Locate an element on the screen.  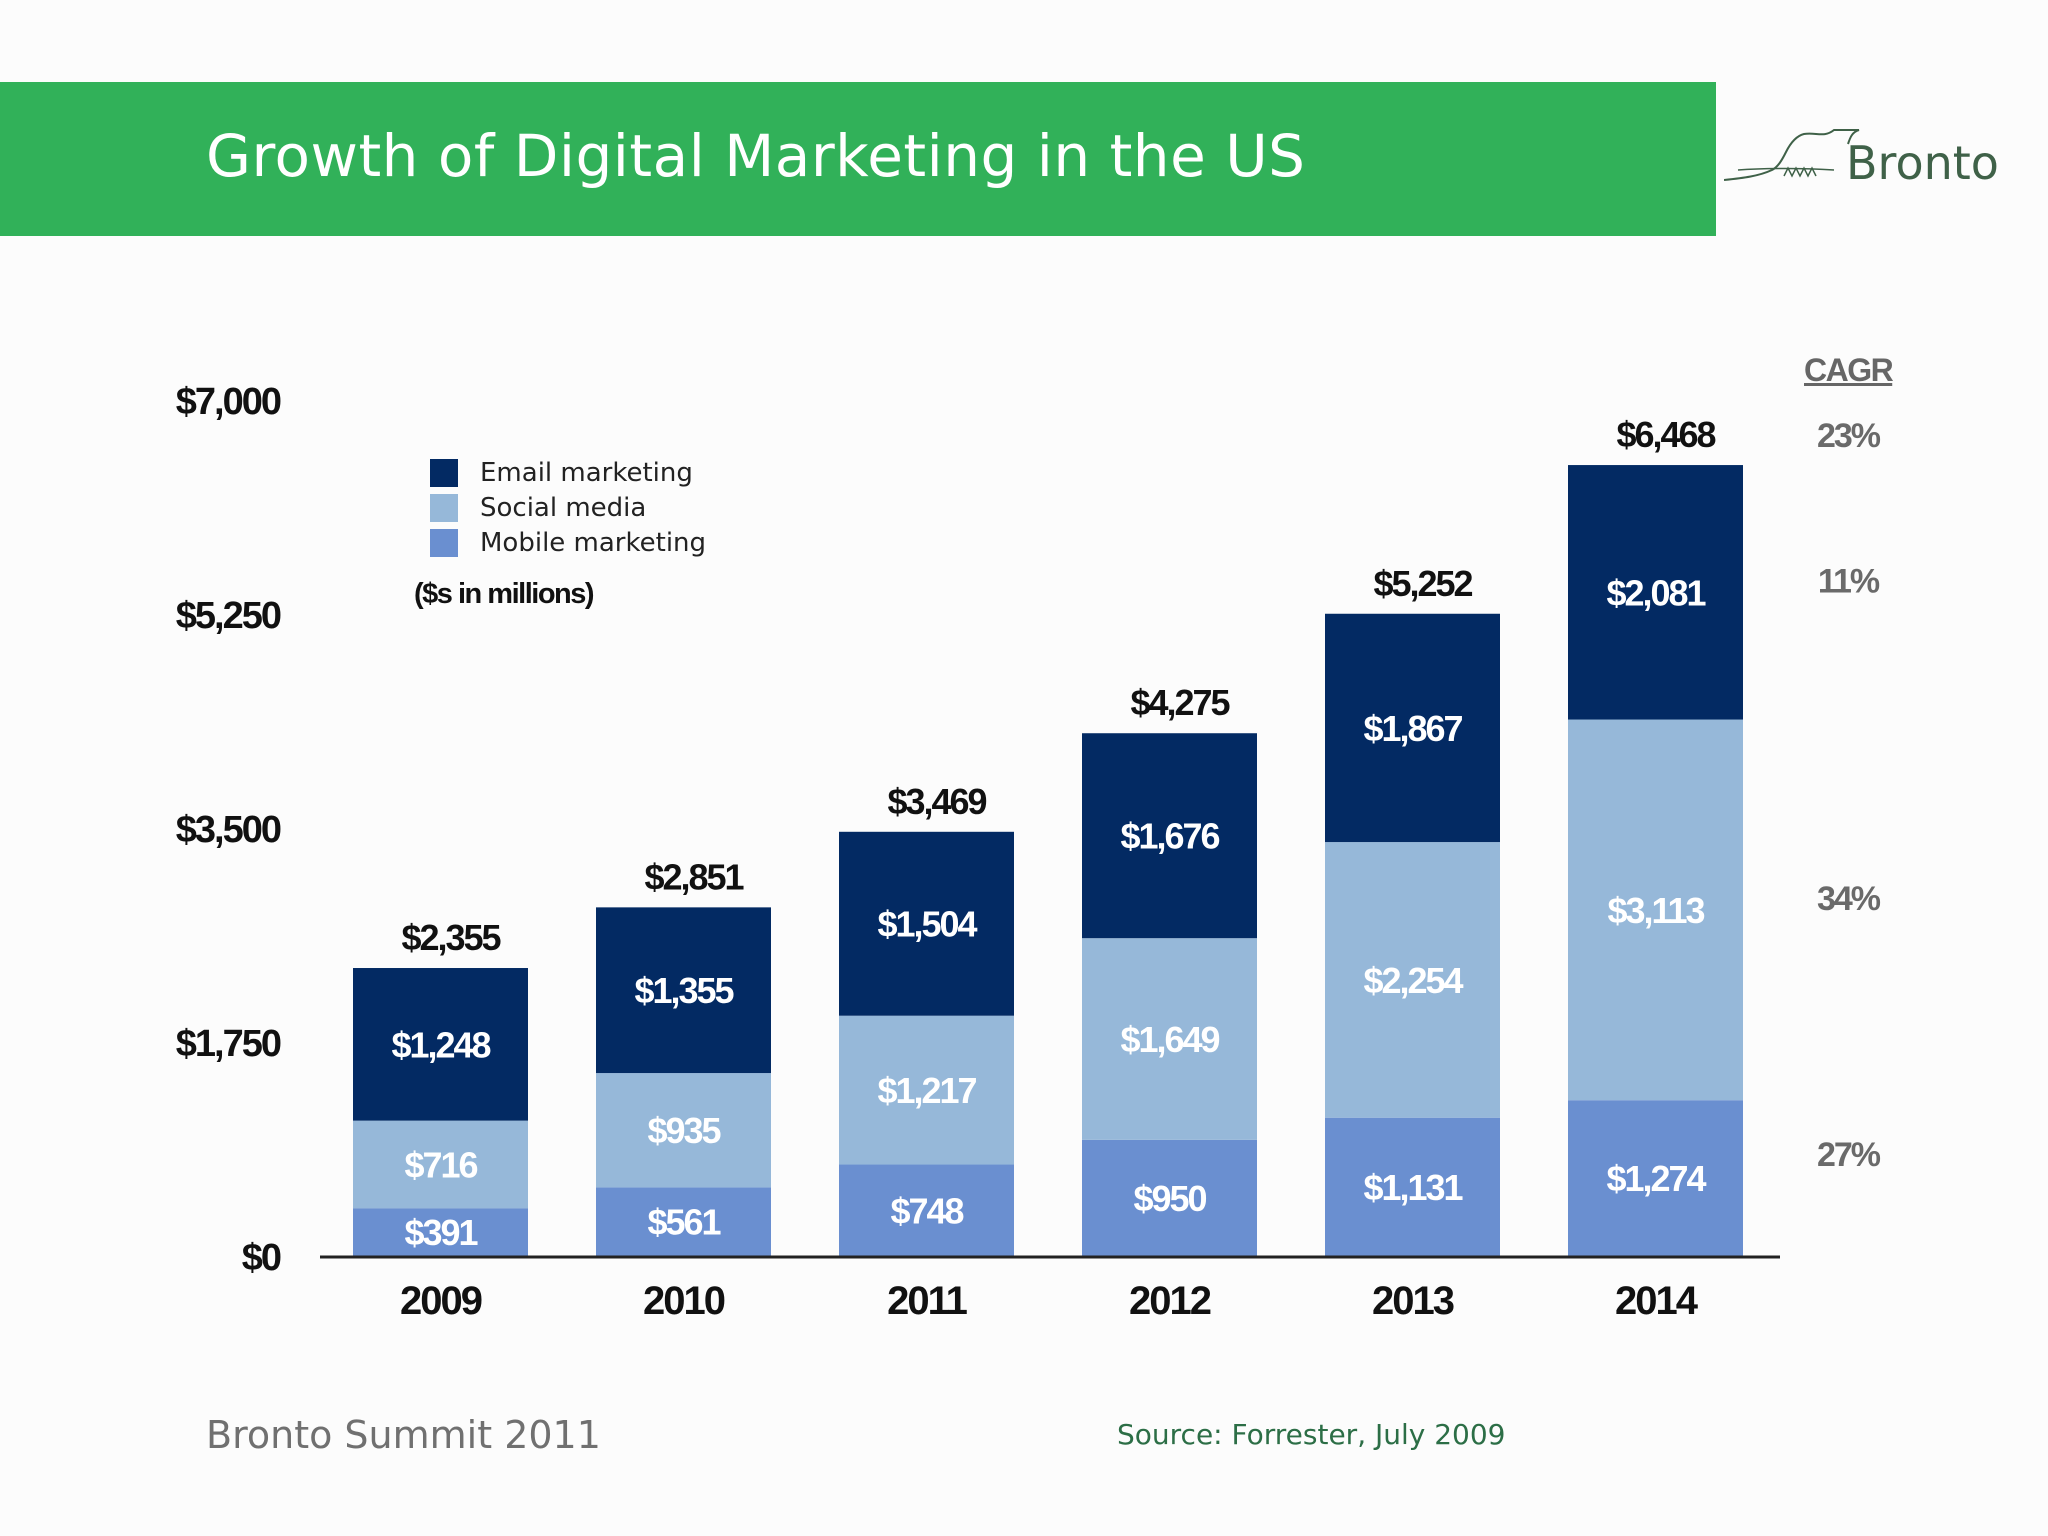
legend-item-email: Email marketing is located at coordinates (568, 472).